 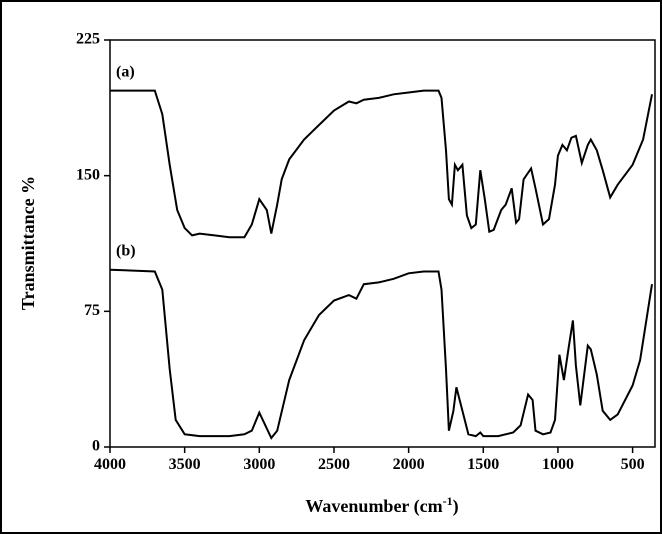 I want to click on x-tick-label: 4000, so click(x=110, y=464).